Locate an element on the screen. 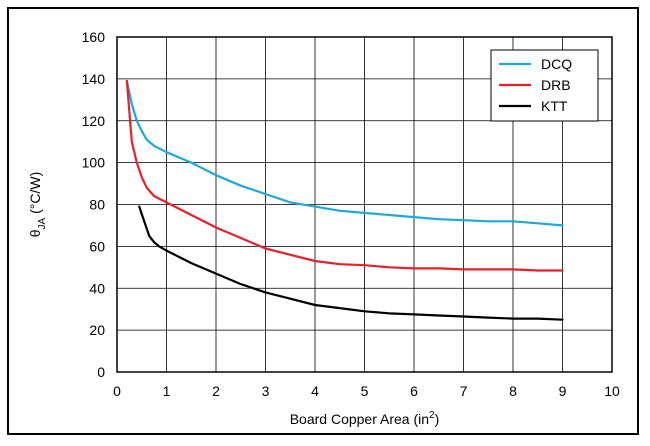 This screenshot has width=650, height=446. y-tick-label: 20 is located at coordinates (97, 330).